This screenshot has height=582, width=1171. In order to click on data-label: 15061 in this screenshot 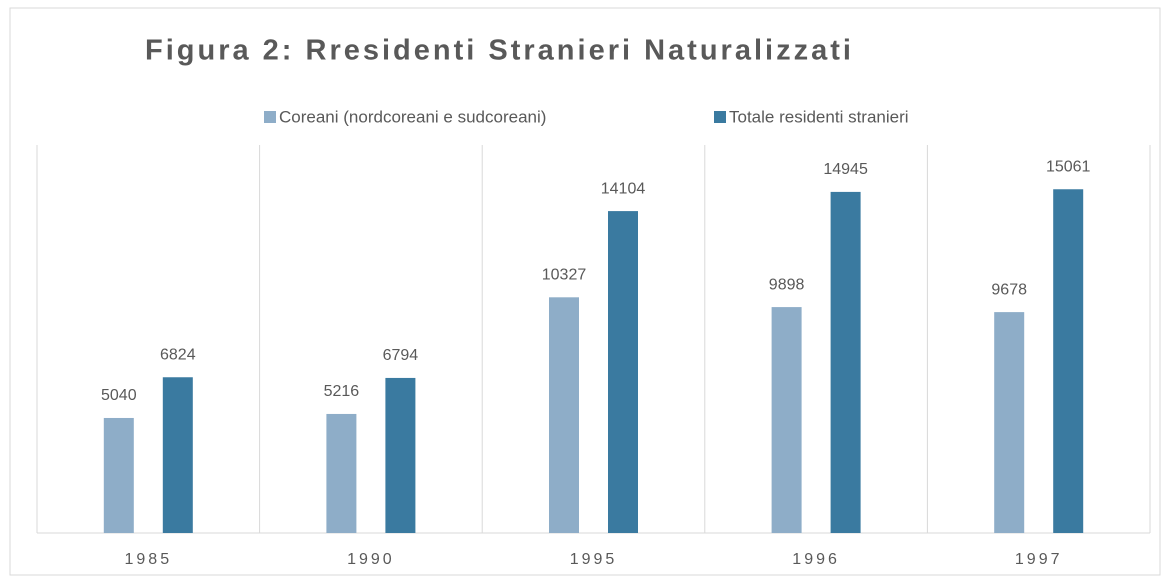, I will do `click(1068, 166)`.